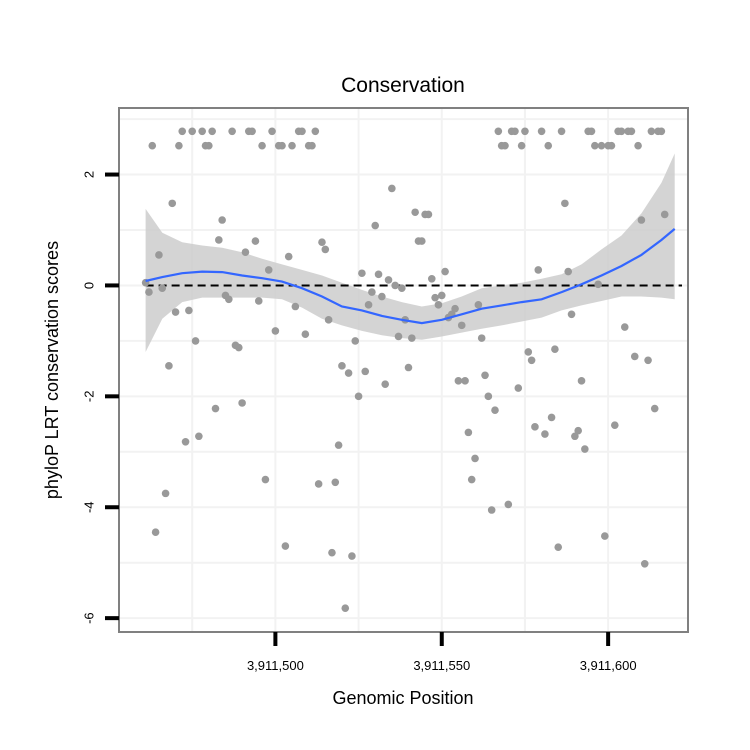 The height and width of the screenshot is (750, 750). I want to click on x-axis-title: Genomic Position, so click(402, 698).